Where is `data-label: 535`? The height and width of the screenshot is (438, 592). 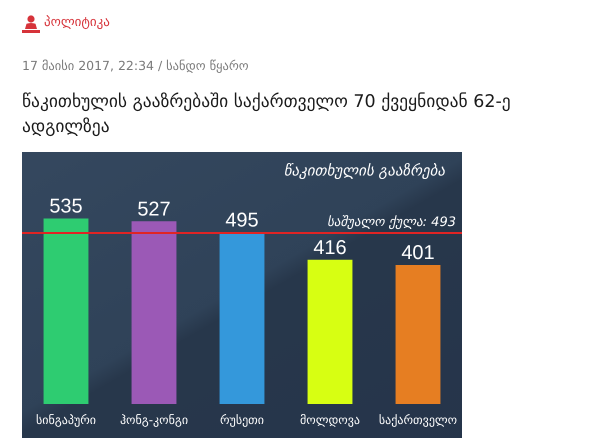
data-label: 535 is located at coordinates (66, 207).